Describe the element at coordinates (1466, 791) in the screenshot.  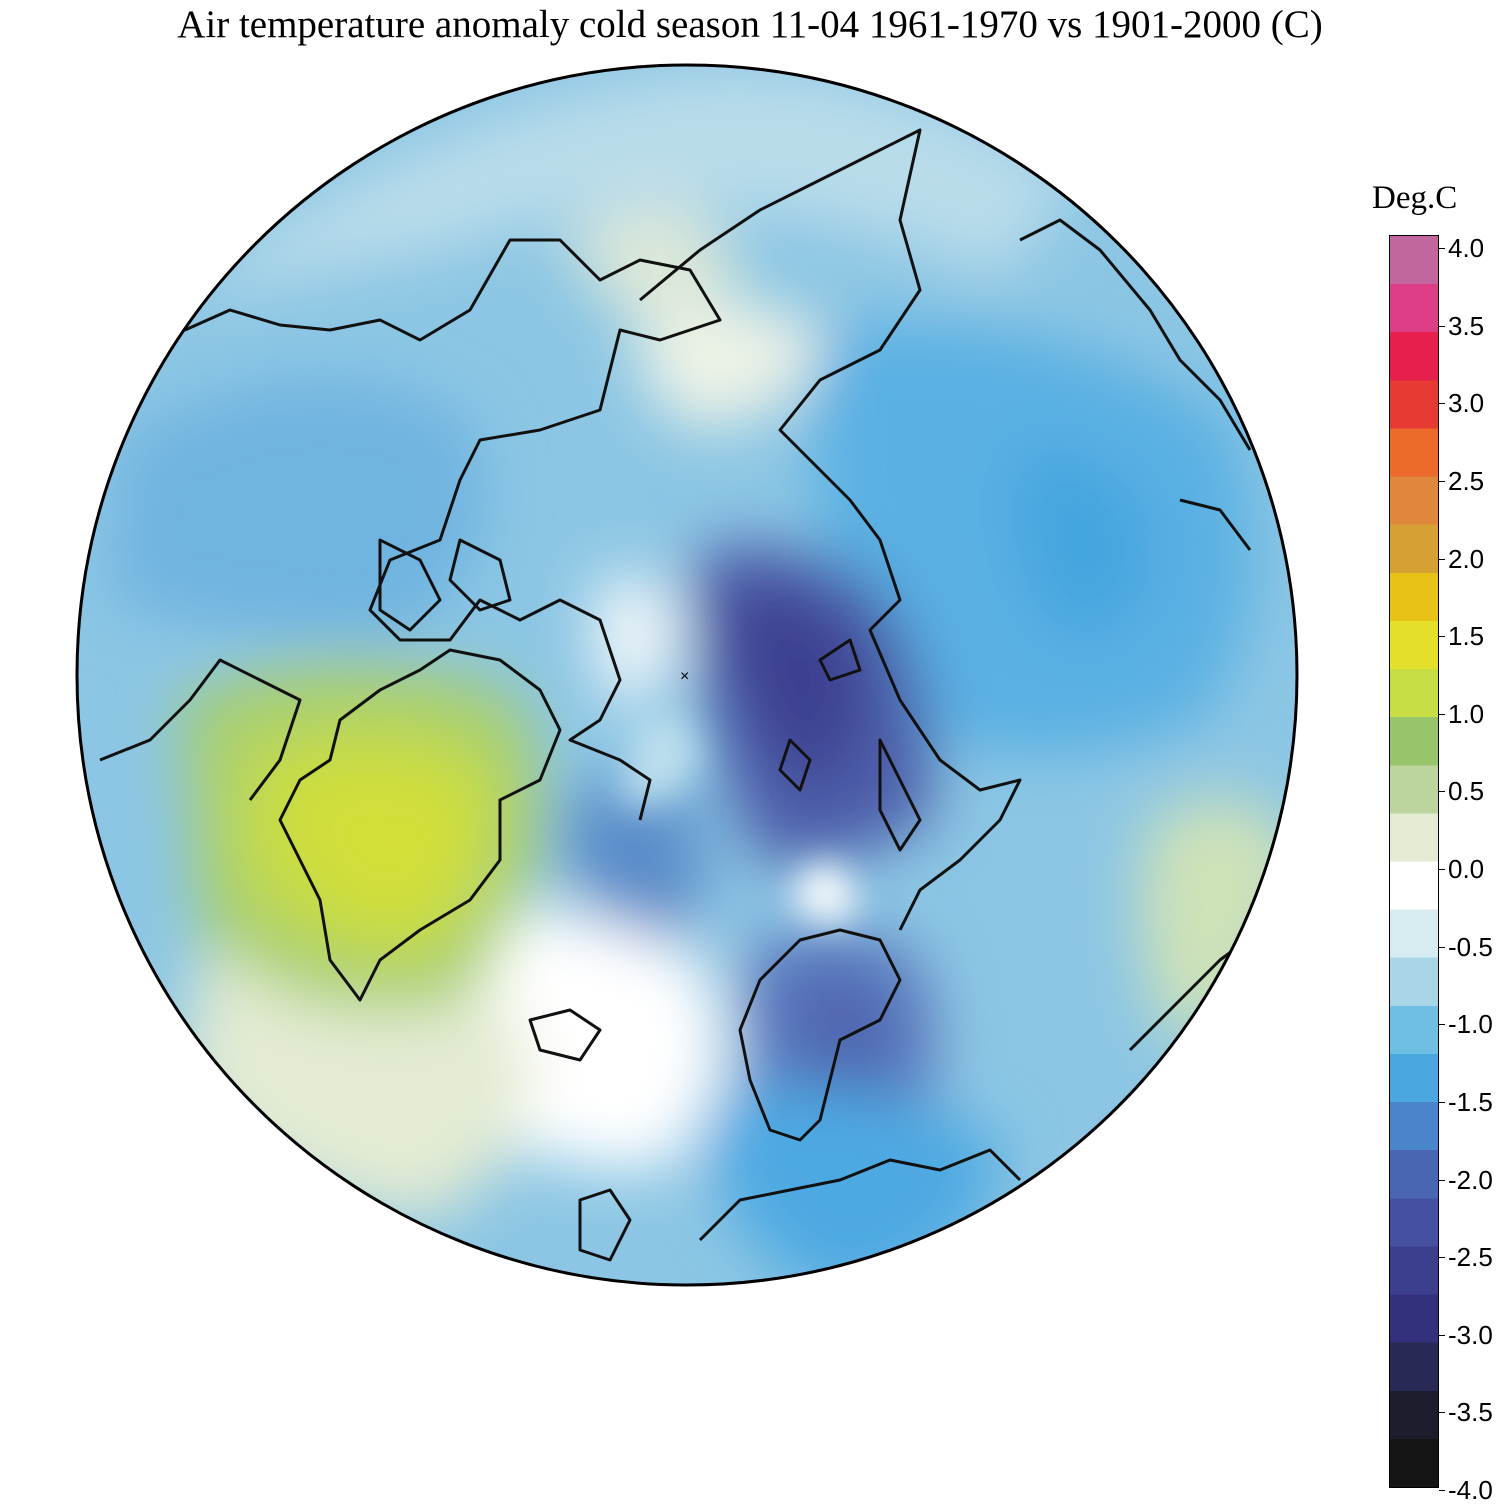
I see `legend-tick-label: 0.5` at that location.